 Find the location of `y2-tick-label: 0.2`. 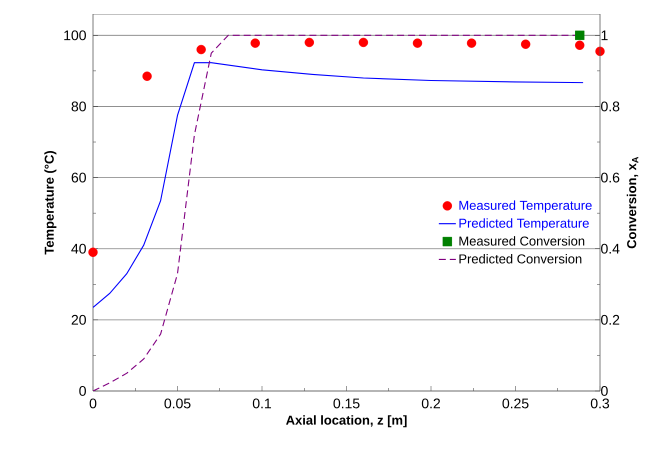

y2-tick-label: 0.2 is located at coordinates (610, 319).